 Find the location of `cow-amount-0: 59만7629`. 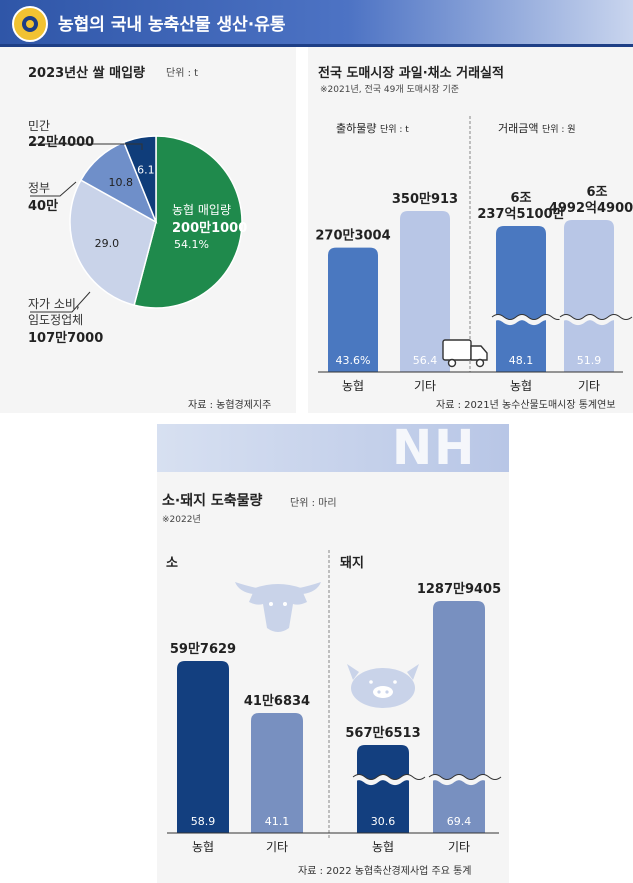

cow-amount-0: 59만7629 is located at coordinates (203, 649).